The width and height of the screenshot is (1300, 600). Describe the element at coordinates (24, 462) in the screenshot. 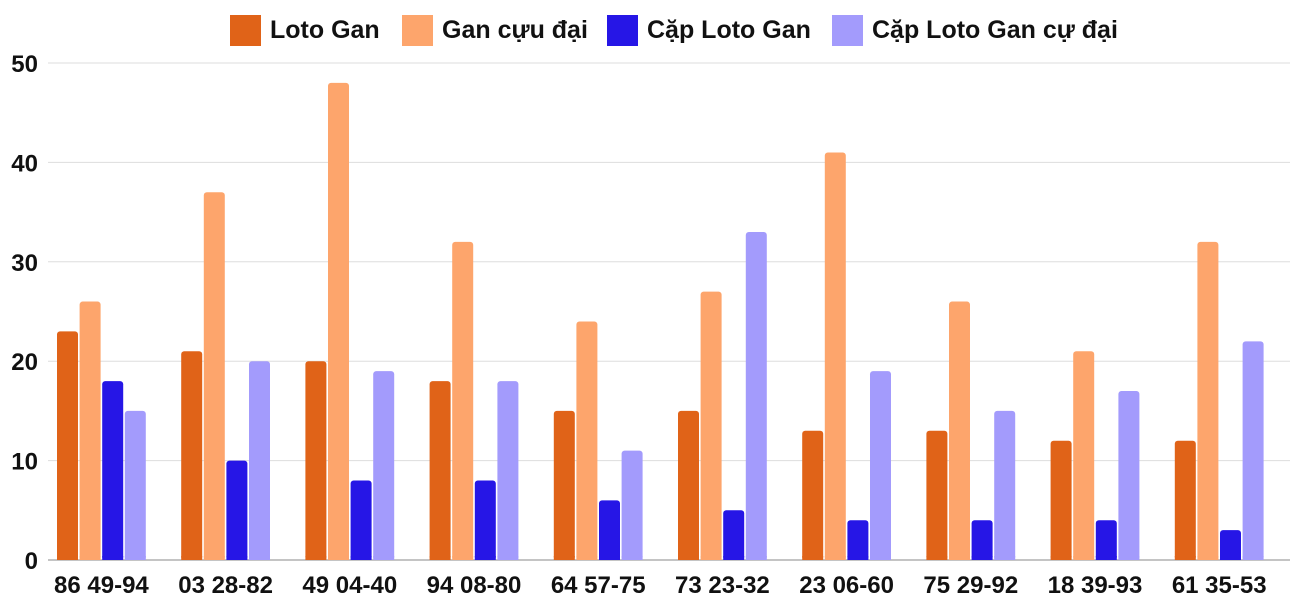

I see `y-tick-label: 10` at that location.